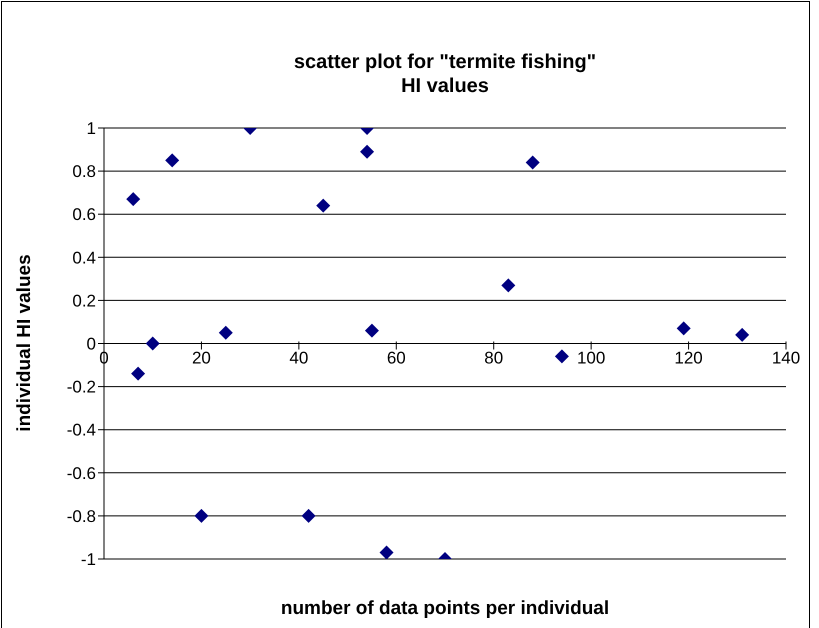 The image size is (819, 628). Describe the element at coordinates (91, 344) in the screenshot. I see `y-tick-label: 0` at that location.